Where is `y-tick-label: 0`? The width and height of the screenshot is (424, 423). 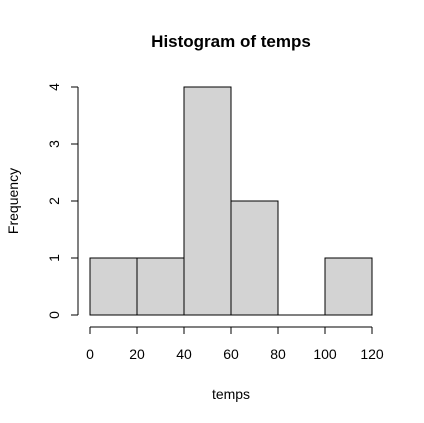 y-tick-label: 0 is located at coordinates (54, 315).